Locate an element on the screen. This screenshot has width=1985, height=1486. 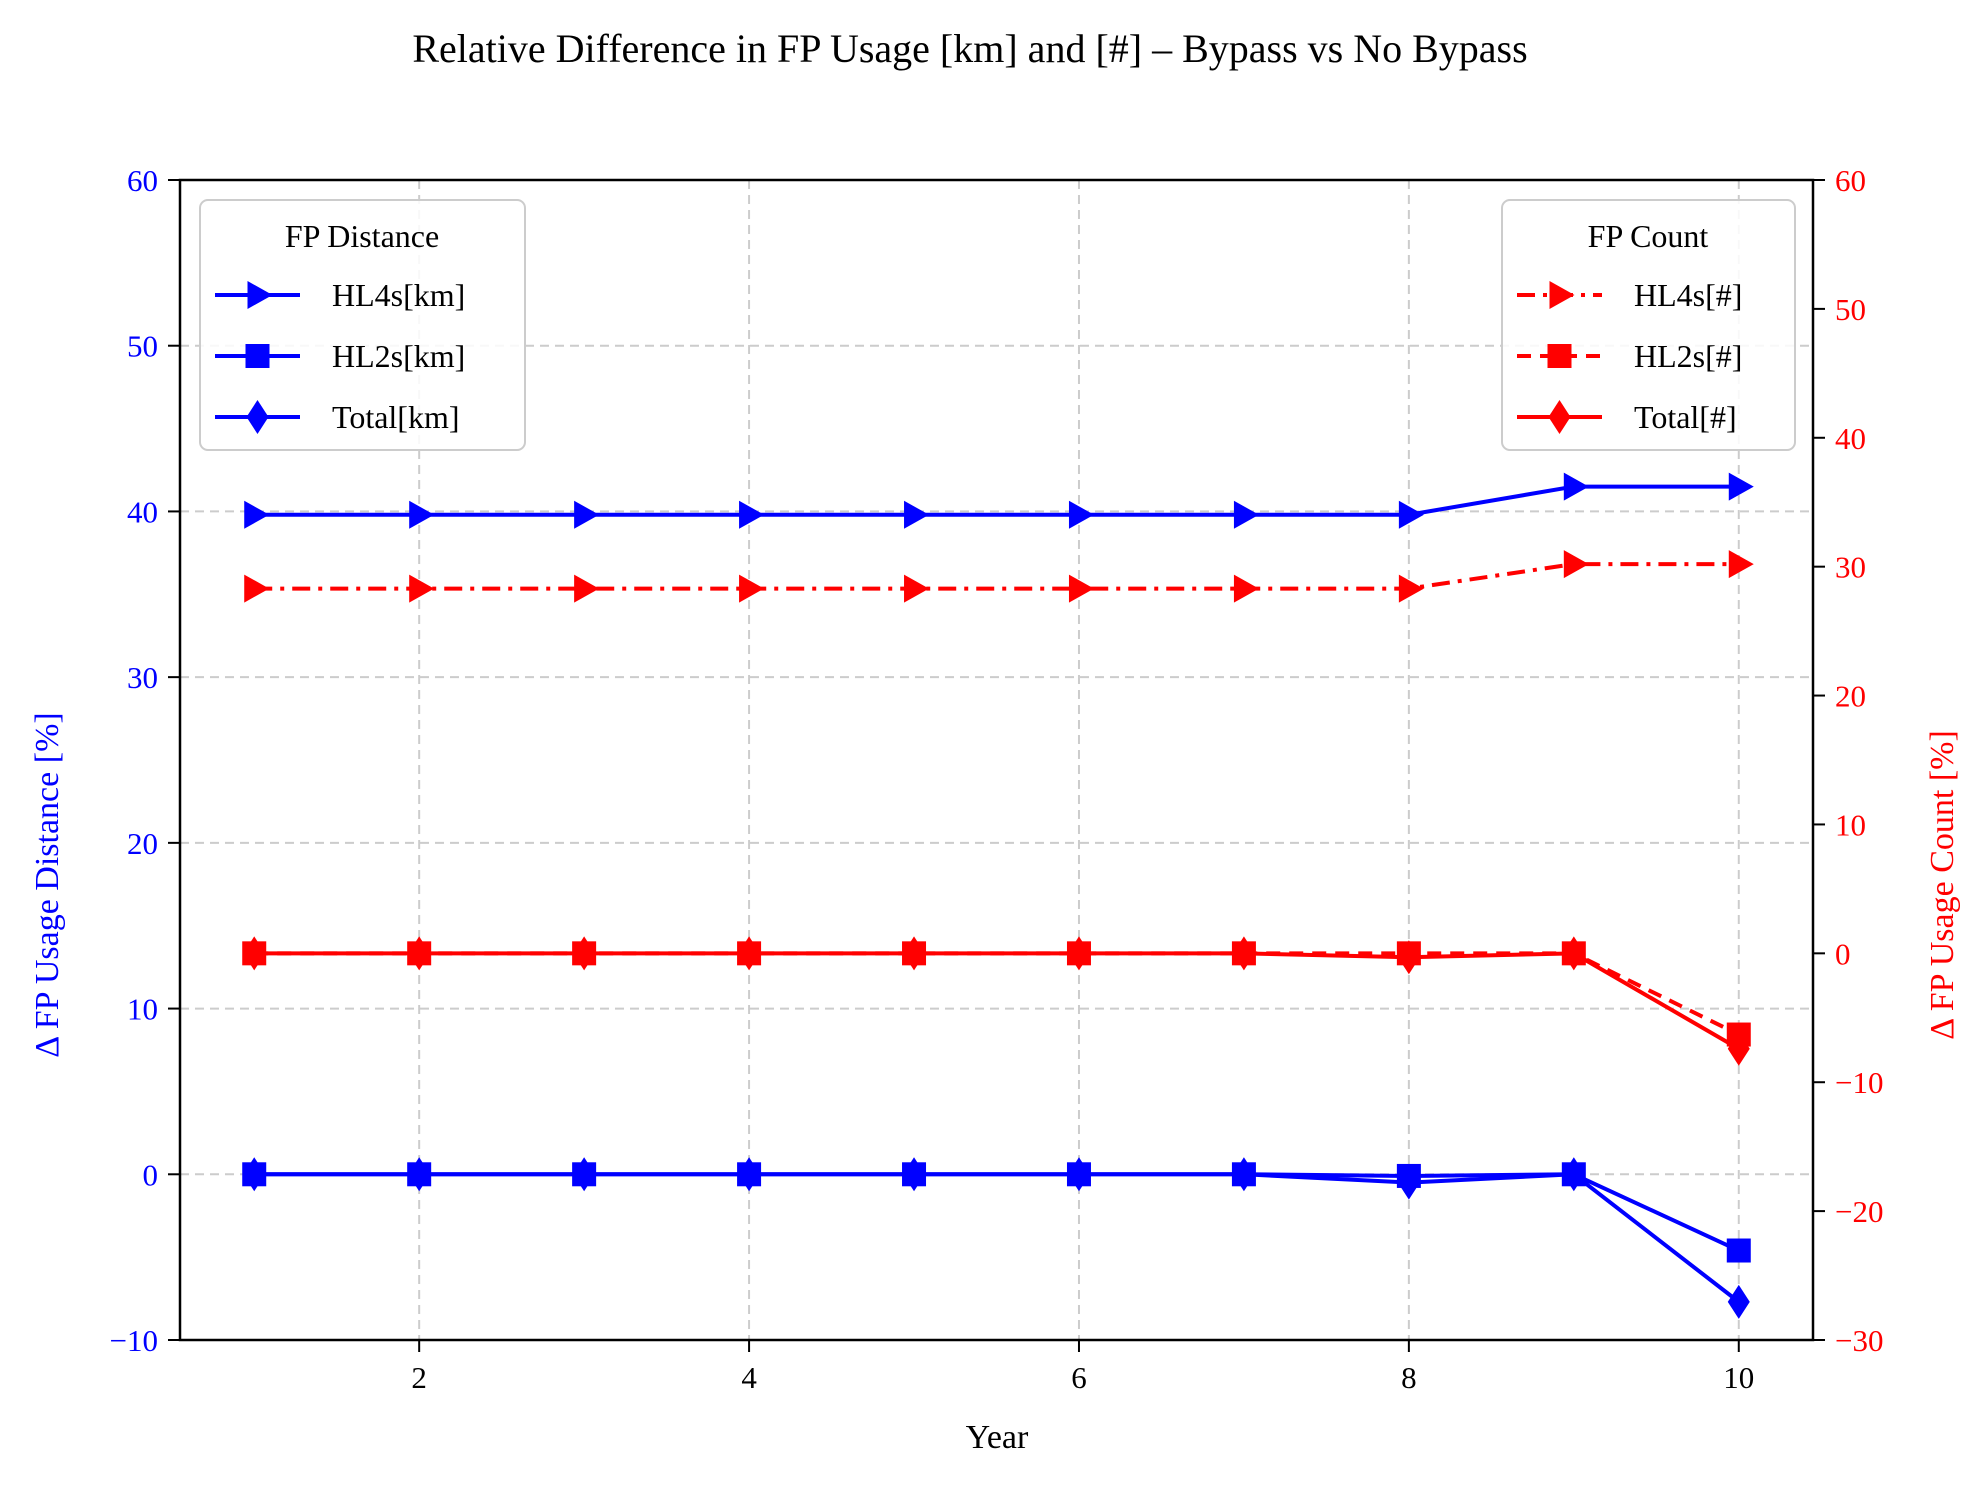
y-right-tick-label: 0 is located at coordinates (1843, 953).